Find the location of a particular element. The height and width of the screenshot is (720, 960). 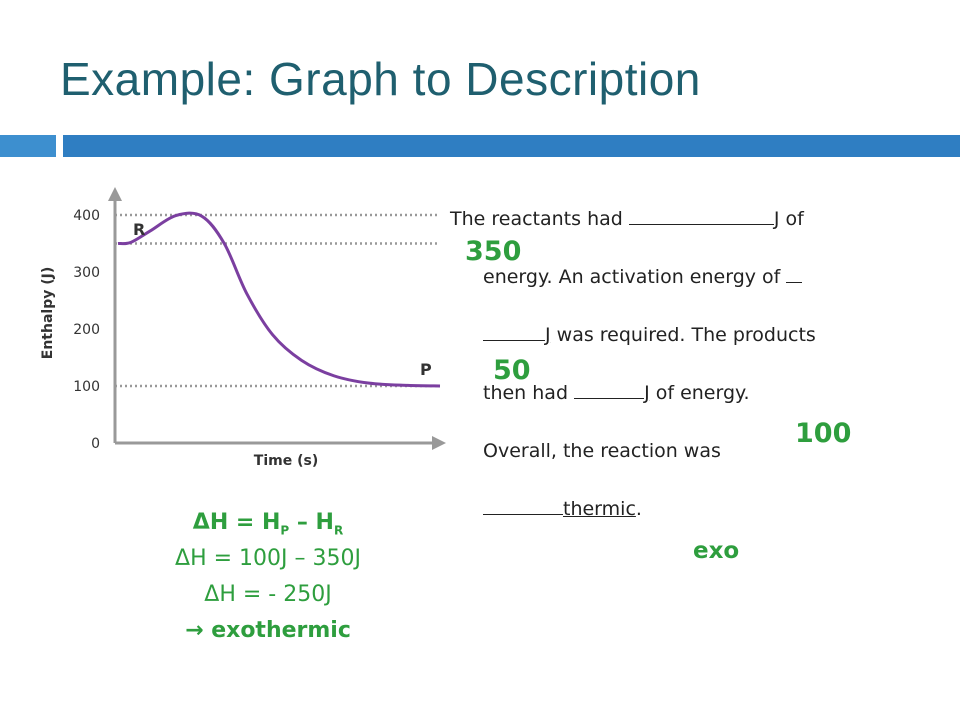

answer-exo: exo is located at coordinates (716, 551).